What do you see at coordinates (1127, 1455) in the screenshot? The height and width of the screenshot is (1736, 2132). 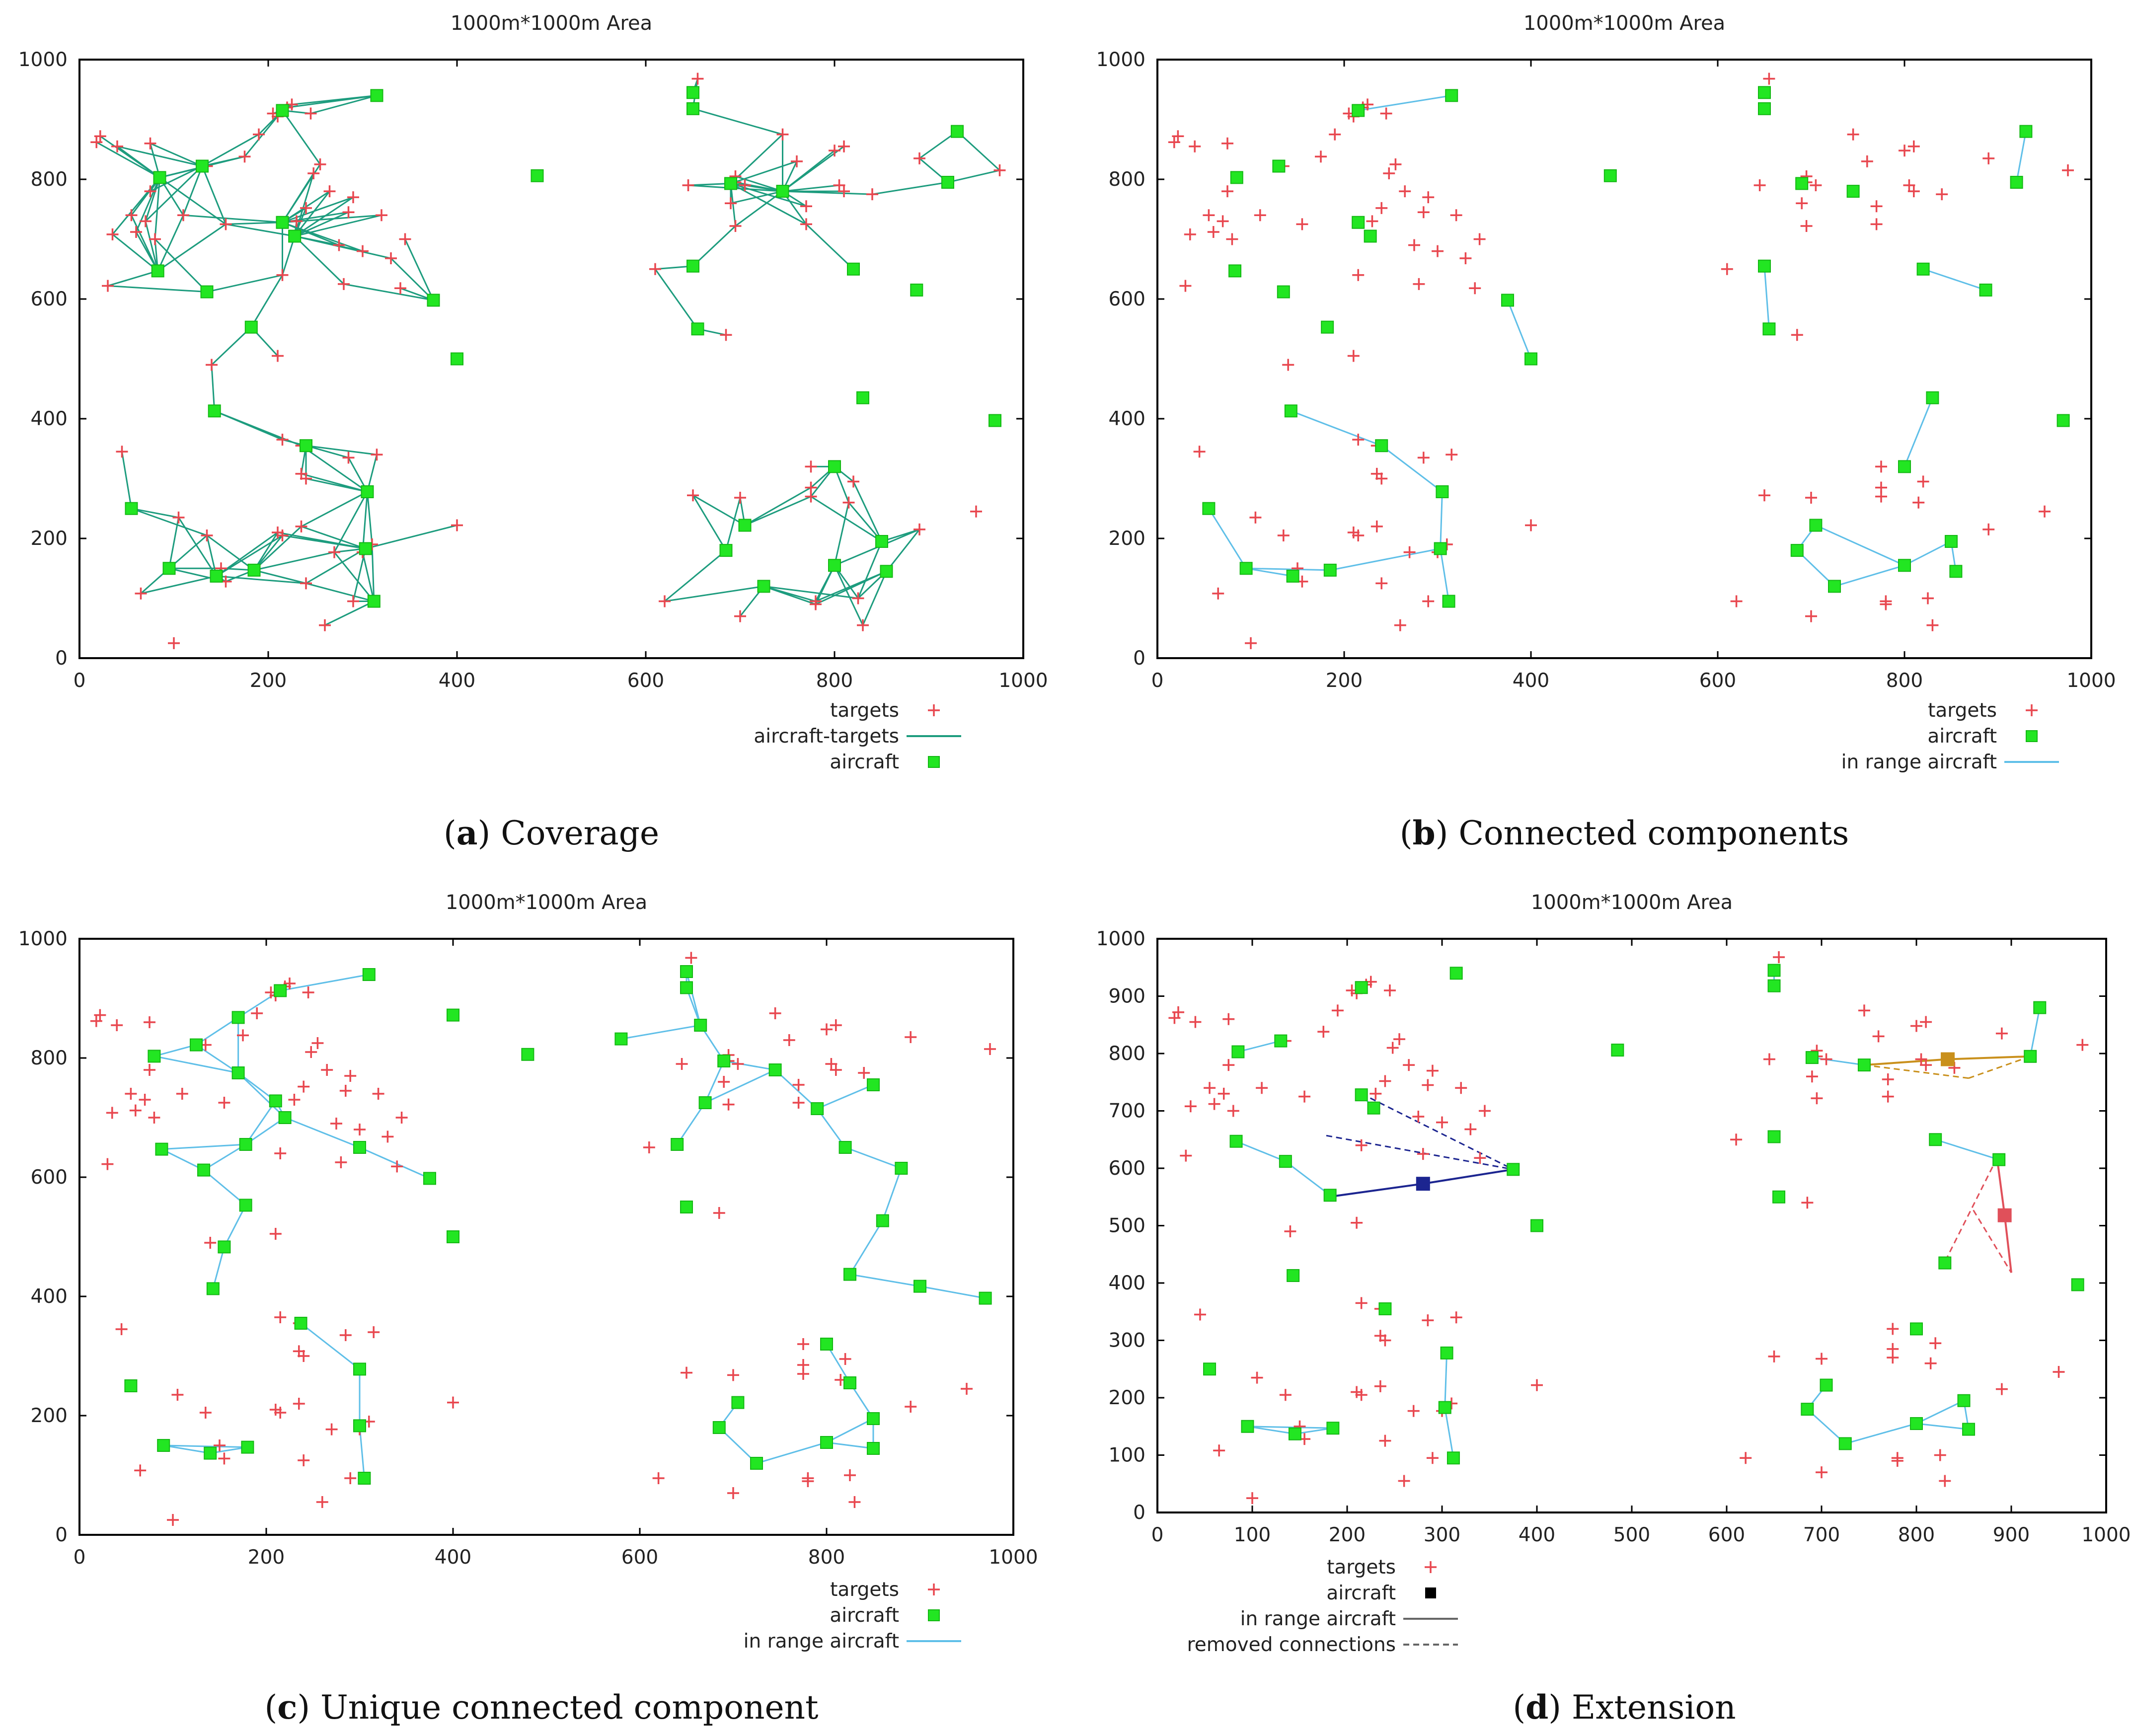 I see `y-tick-label: 100` at bounding box center [1127, 1455].